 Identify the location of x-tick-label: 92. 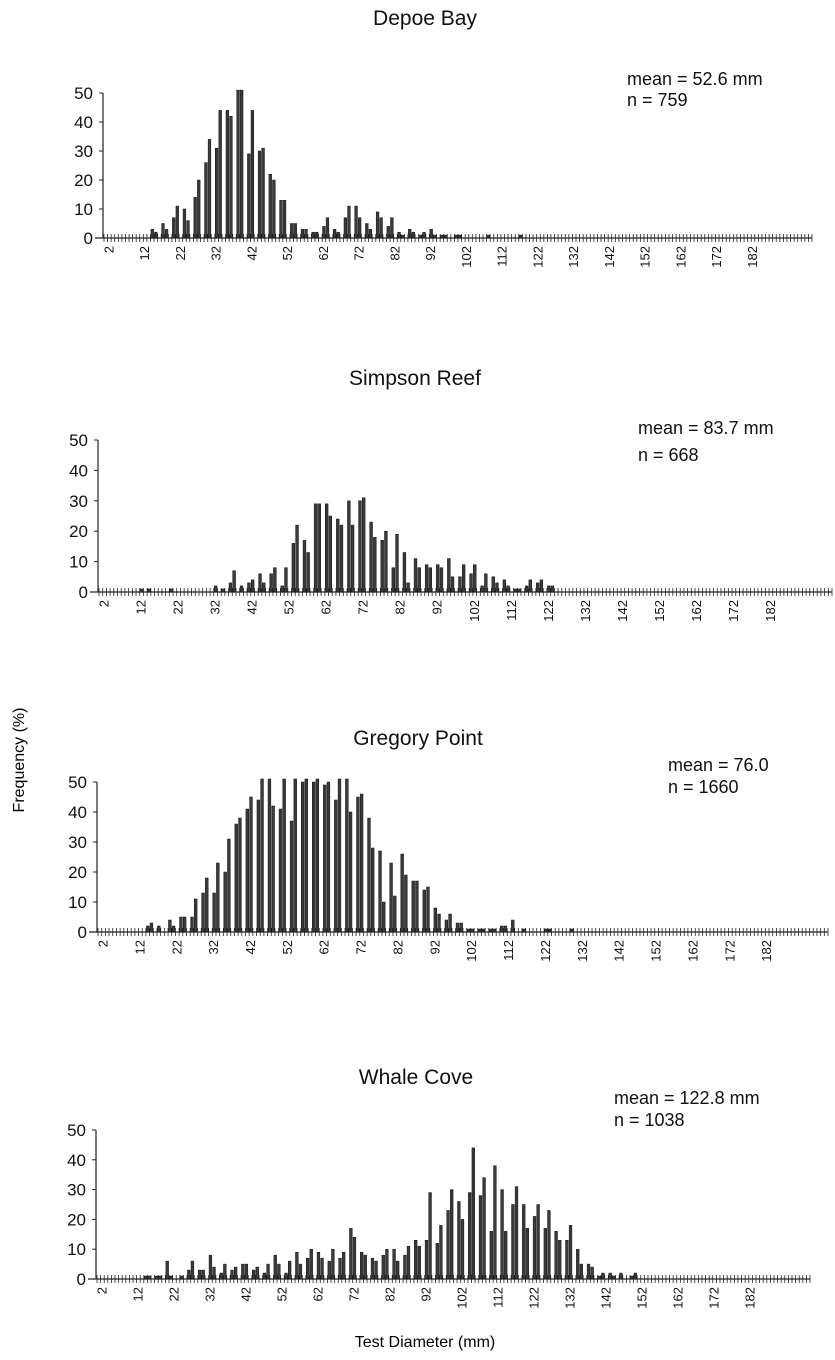
(430, 253).